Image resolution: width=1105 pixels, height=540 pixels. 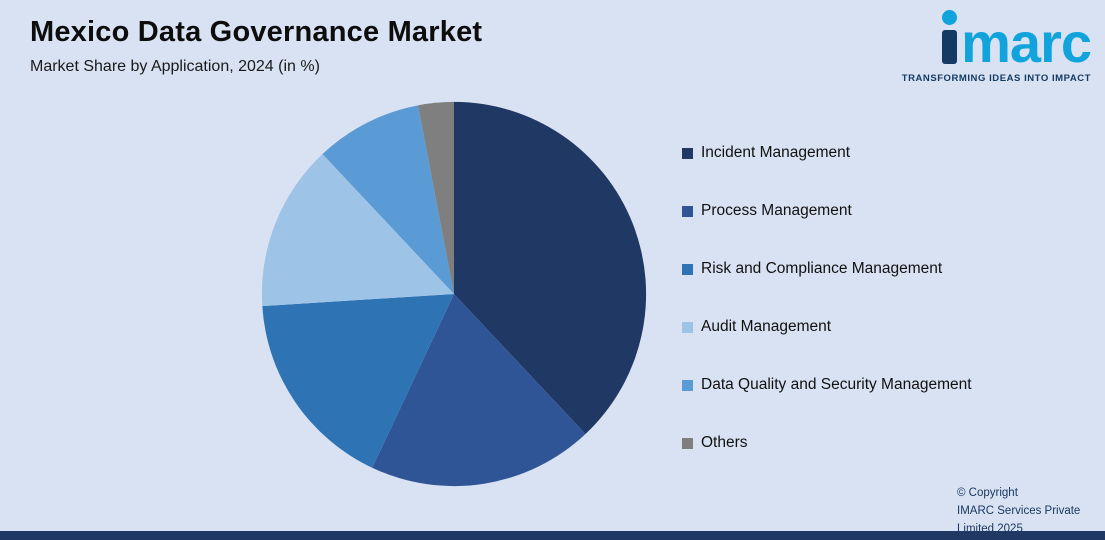 I want to click on legend-label: Process Management, so click(x=776, y=210).